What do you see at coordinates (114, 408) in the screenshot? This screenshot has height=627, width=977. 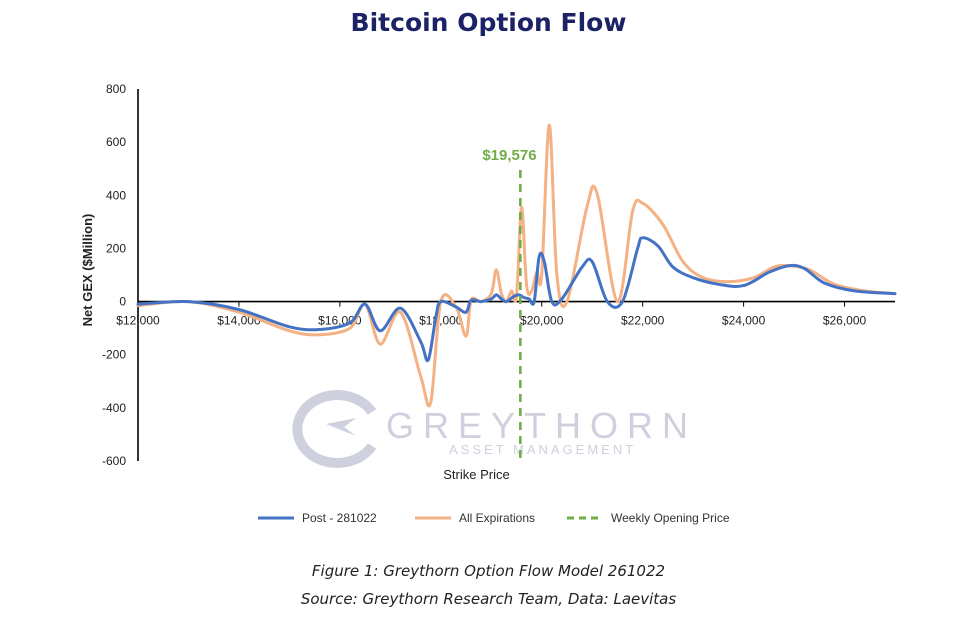 I see `y-tick-label: -400` at bounding box center [114, 408].